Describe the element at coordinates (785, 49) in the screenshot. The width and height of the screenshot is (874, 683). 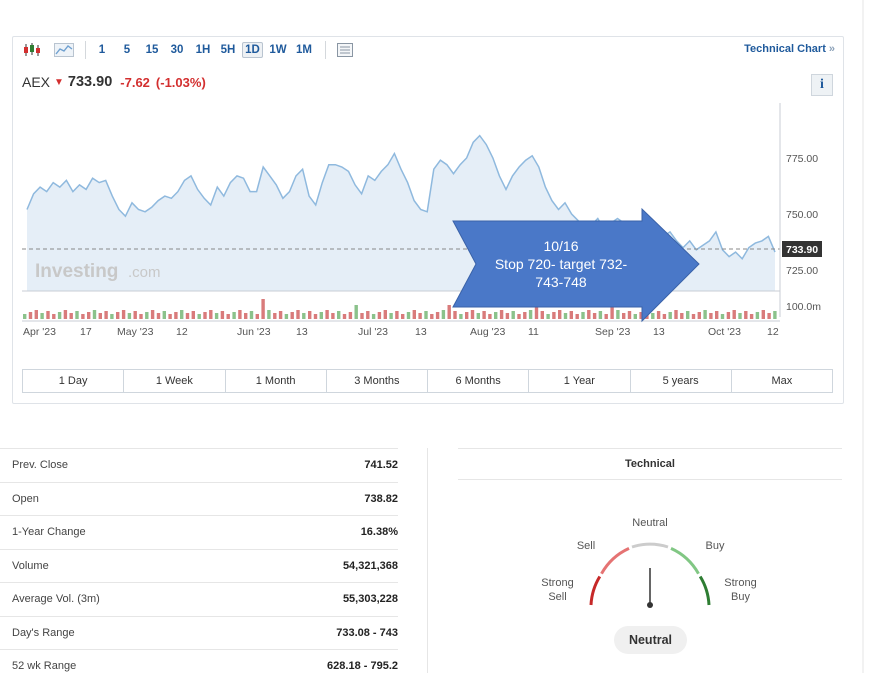
I see `technical-chart-label: Technical Chart` at that location.